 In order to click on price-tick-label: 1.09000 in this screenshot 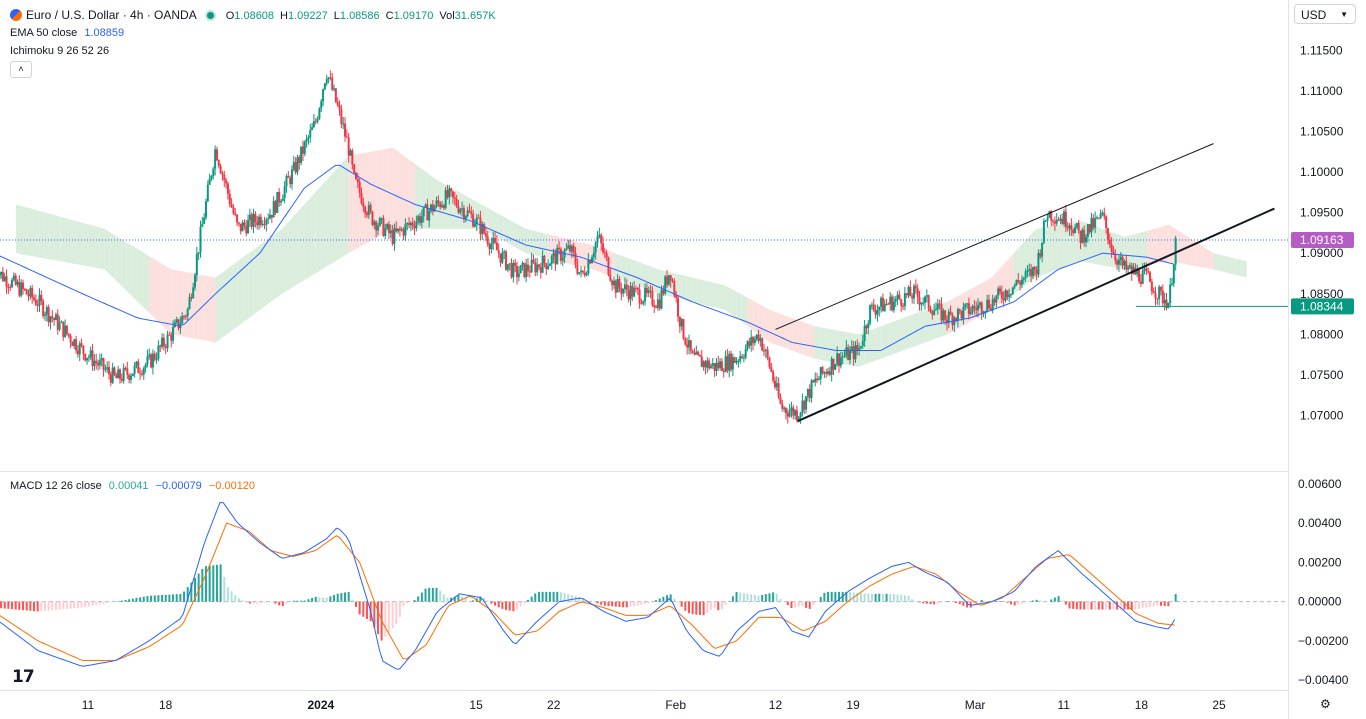, I will do `click(1322, 253)`.